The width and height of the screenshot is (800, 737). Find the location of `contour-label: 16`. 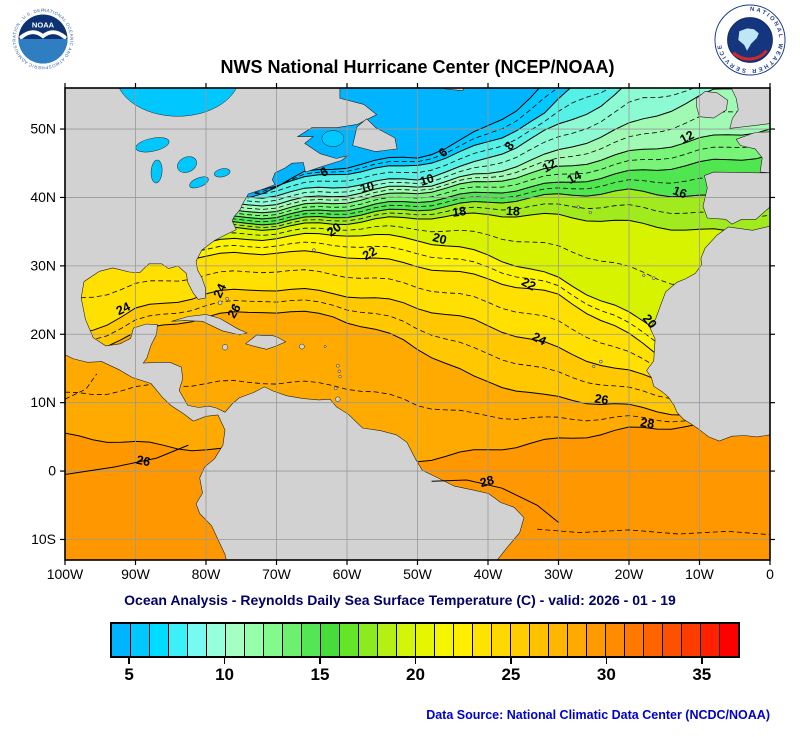

contour-label: 16 is located at coordinates (680, 192).